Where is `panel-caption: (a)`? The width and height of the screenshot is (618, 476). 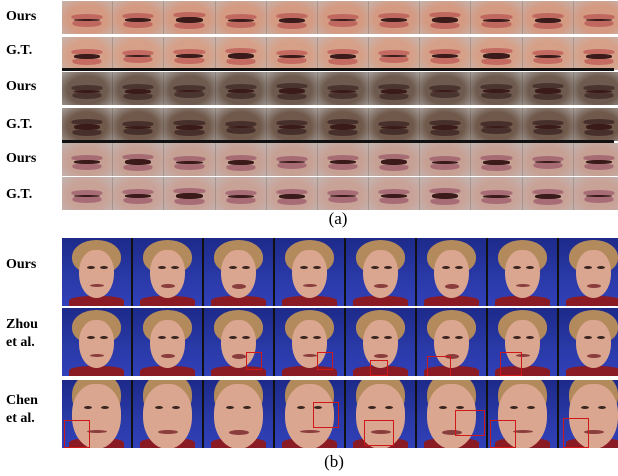
panel-caption: (a) is located at coordinates (338, 218).